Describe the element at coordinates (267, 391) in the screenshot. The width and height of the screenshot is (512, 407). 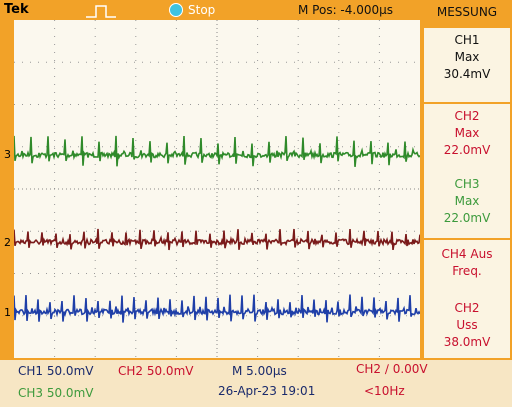
I see `date-time: 26-Apr-23 19:01` at that location.